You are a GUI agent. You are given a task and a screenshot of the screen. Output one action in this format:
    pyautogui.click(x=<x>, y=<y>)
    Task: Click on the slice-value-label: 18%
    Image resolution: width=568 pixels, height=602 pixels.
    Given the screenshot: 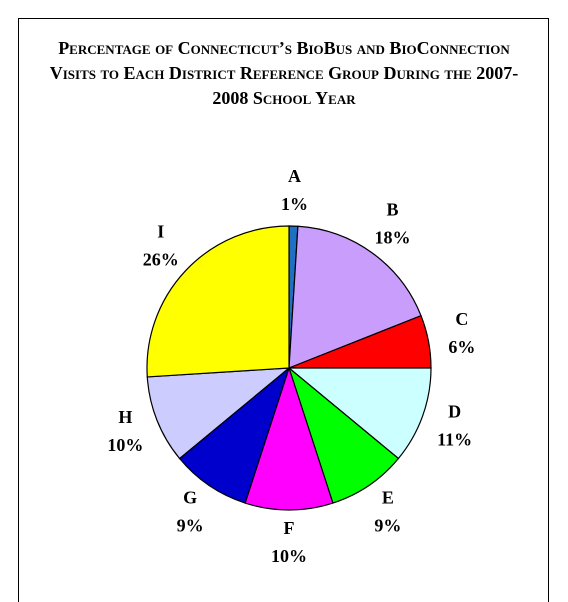 What is the action you would take?
    pyautogui.click(x=392, y=238)
    